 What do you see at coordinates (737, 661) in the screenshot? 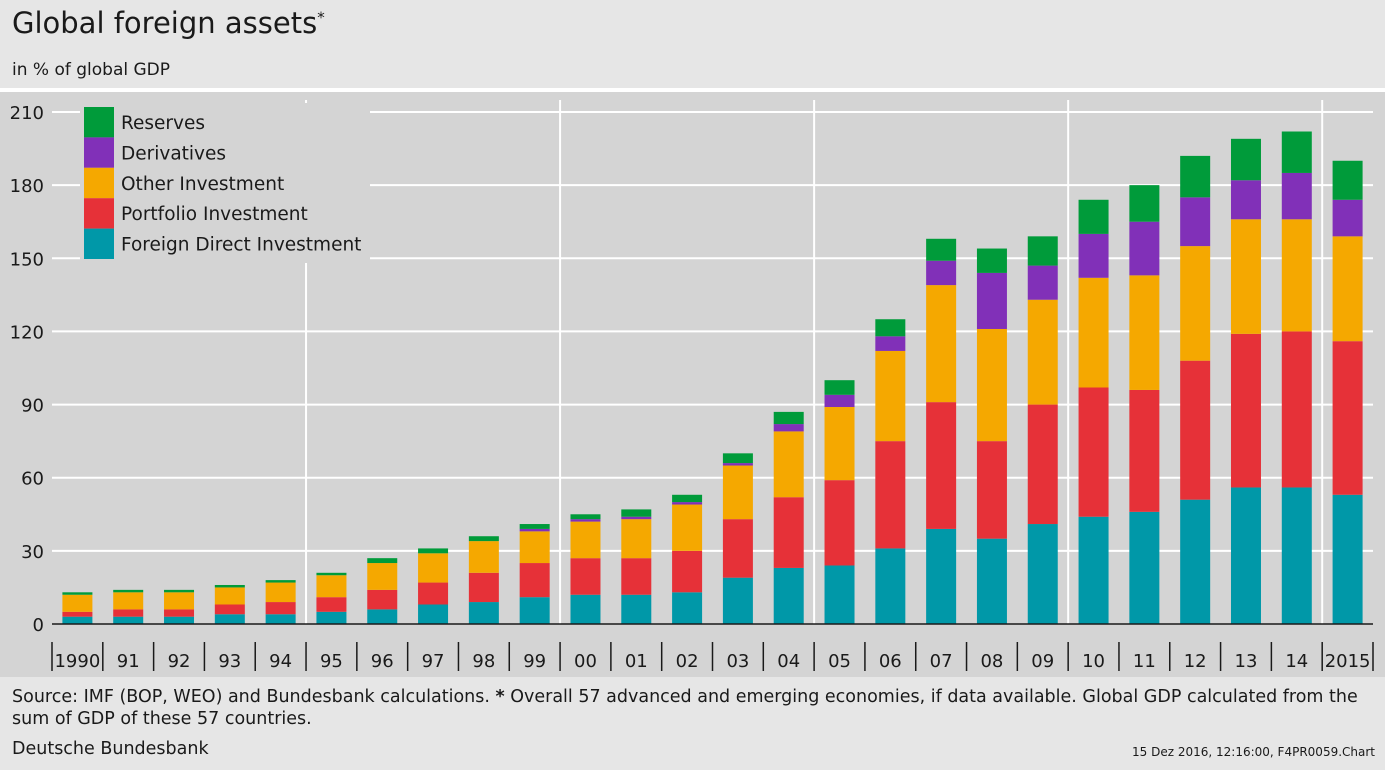
I see `x-tick-label: 03` at bounding box center [737, 661].